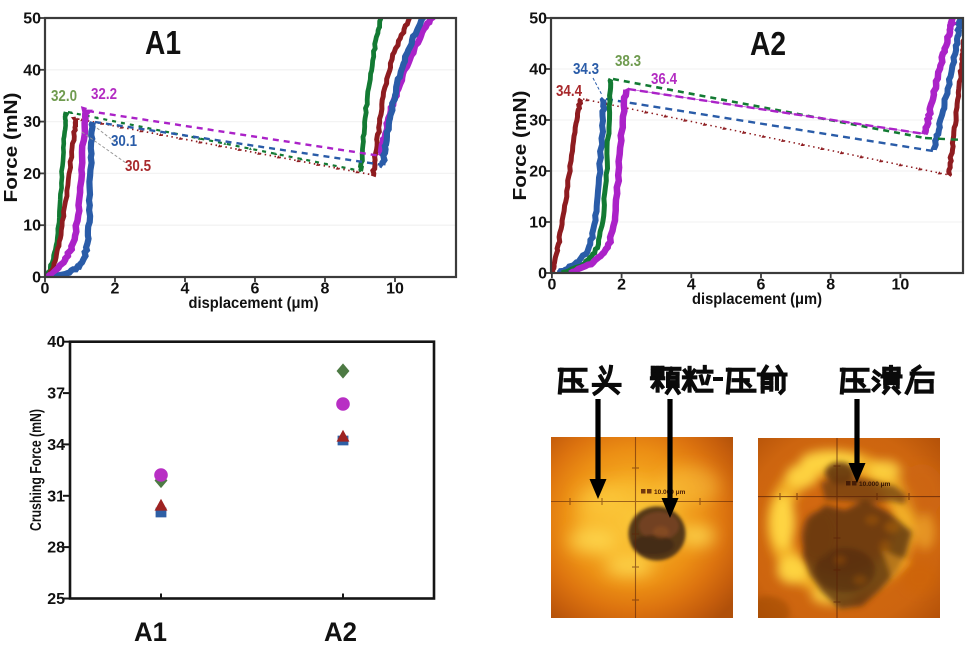 This screenshot has height=652, width=972. What do you see at coordinates (124, 141) in the screenshot?
I see `svg-text: 30.1` at bounding box center [124, 141].